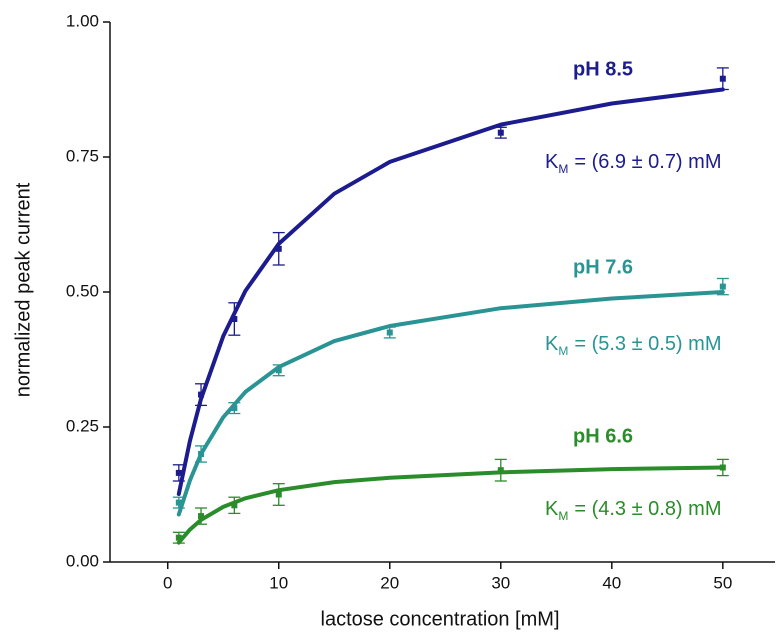 The width and height of the screenshot is (778, 639). What do you see at coordinates (603, 436) in the screenshot?
I see `series-label: pH 6.6` at bounding box center [603, 436].